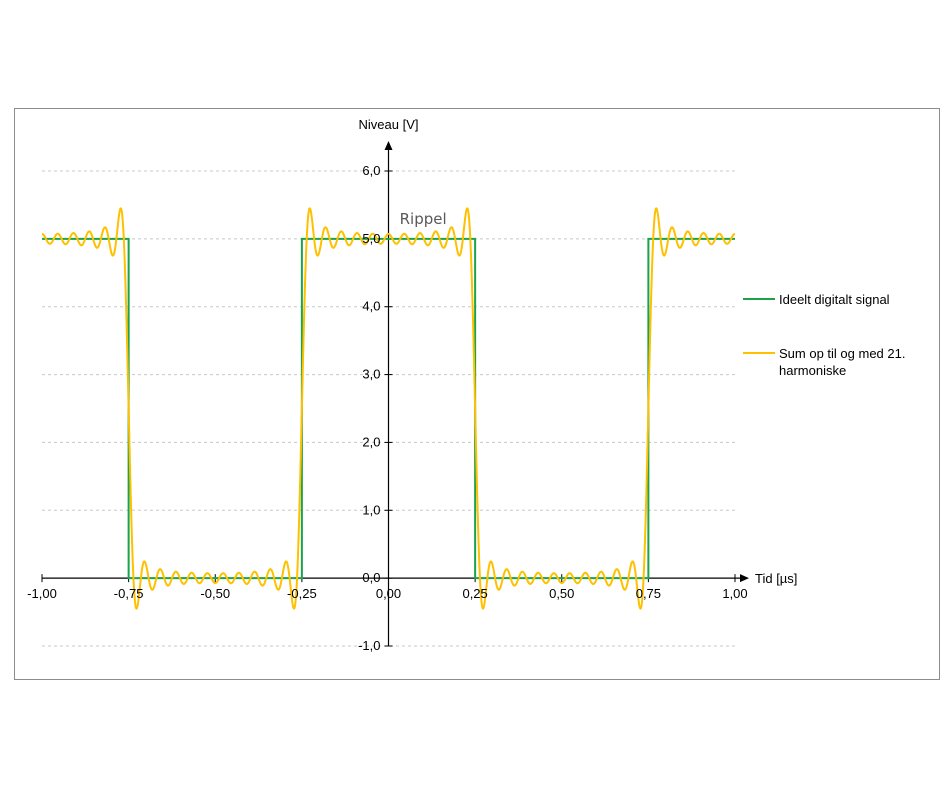 The height and width of the screenshot is (788, 940). I want to click on legend-label-fourier-line1: Sum op til og med 21., so click(842, 353).